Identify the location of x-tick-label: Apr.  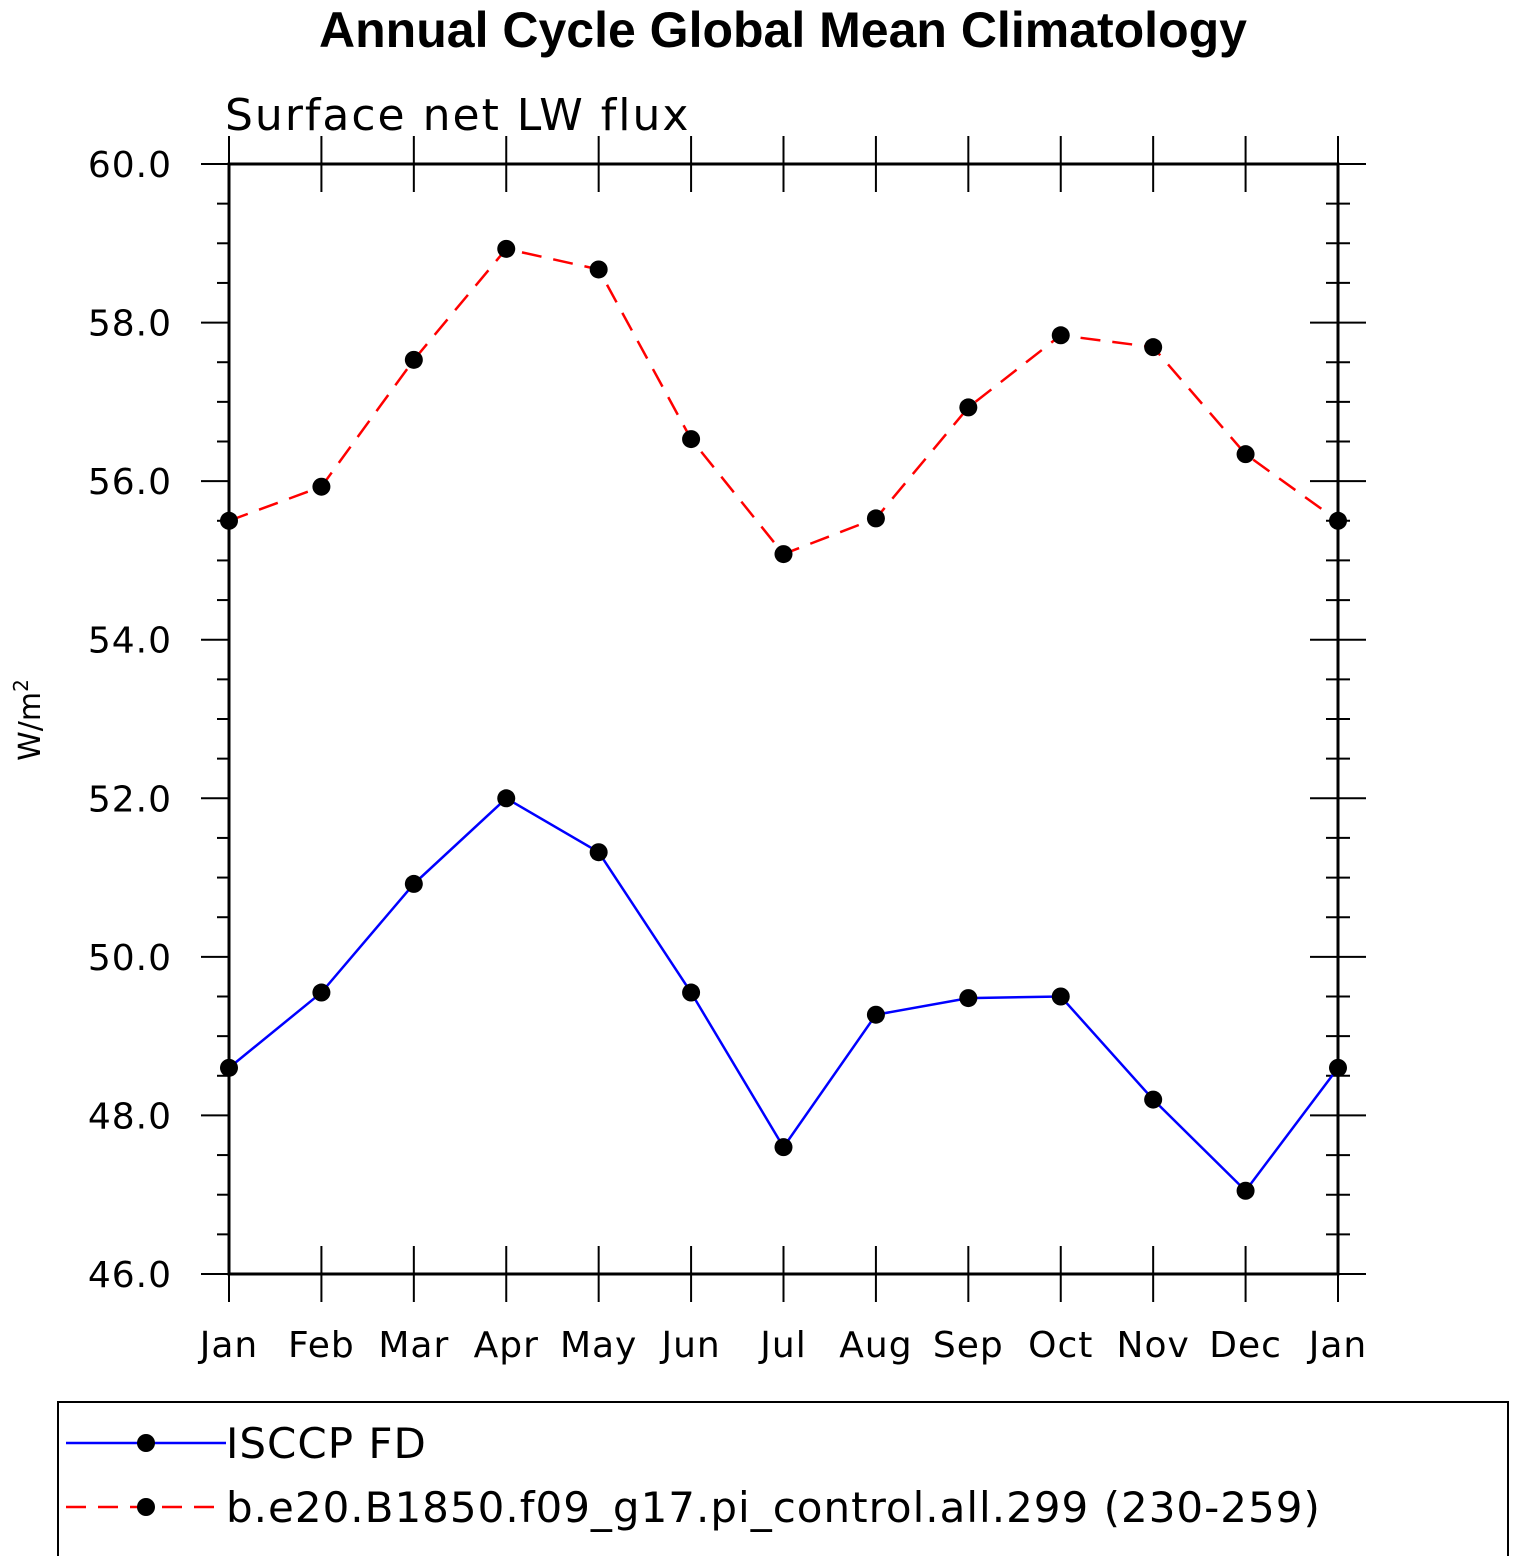
(506, 1345).